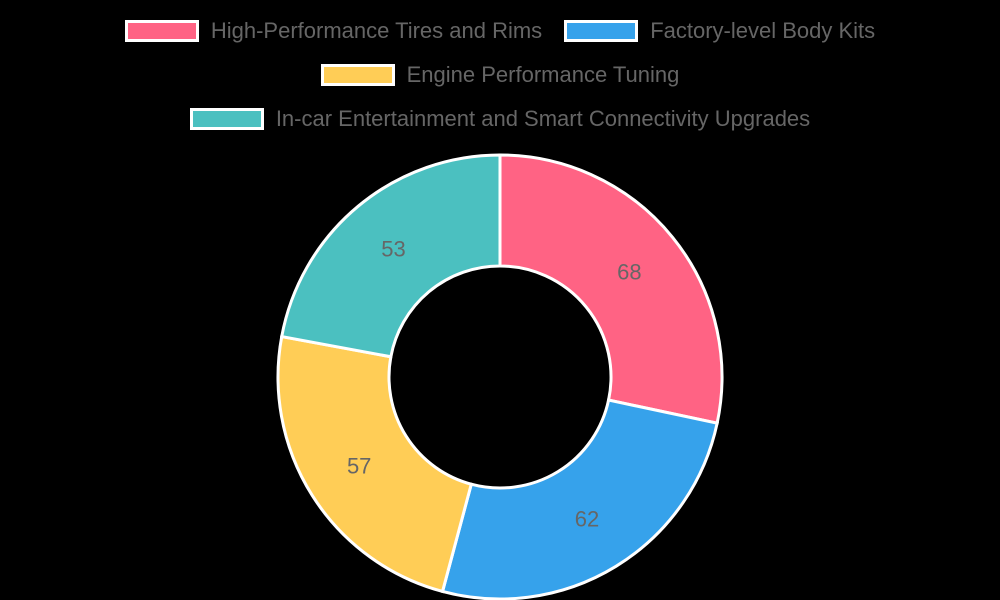 The height and width of the screenshot is (600, 1000). What do you see at coordinates (357, 75) in the screenshot?
I see `legend-swatch-engine-tuning` at bounding box center [357, 75].